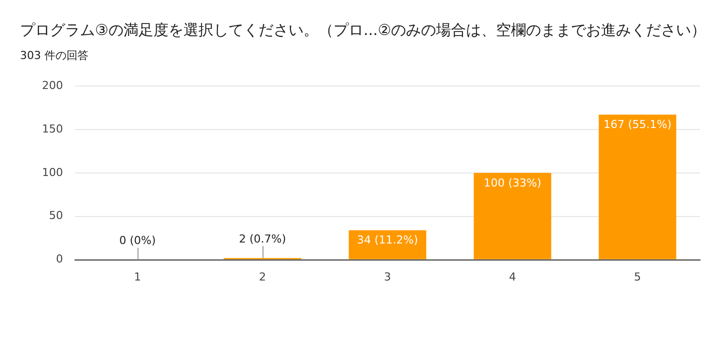  I want to click on x-tick-label: 1, so click(137, 277).